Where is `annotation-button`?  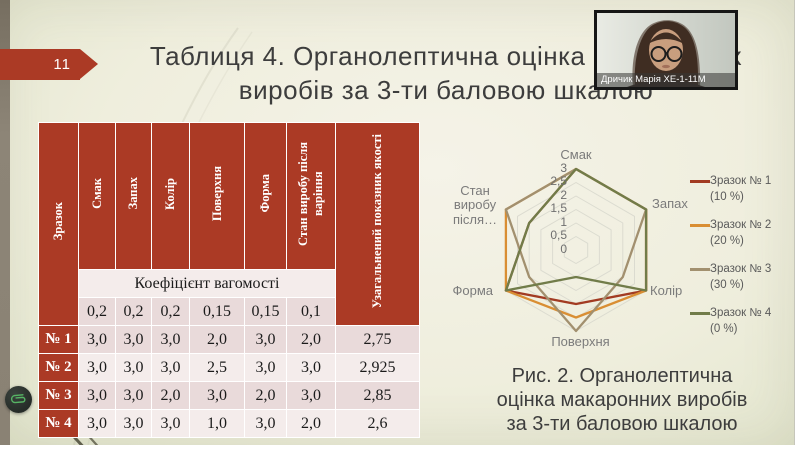
annotation-button is located at coordinates (18, 399).